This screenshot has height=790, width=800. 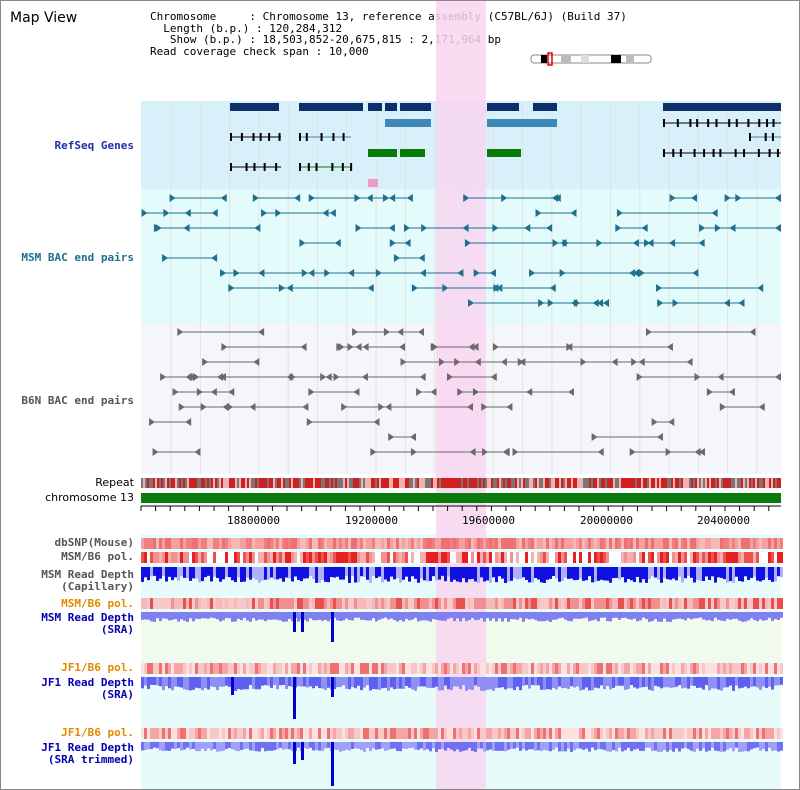 I want to click on refseq-exon, so click(x=735, y=153).